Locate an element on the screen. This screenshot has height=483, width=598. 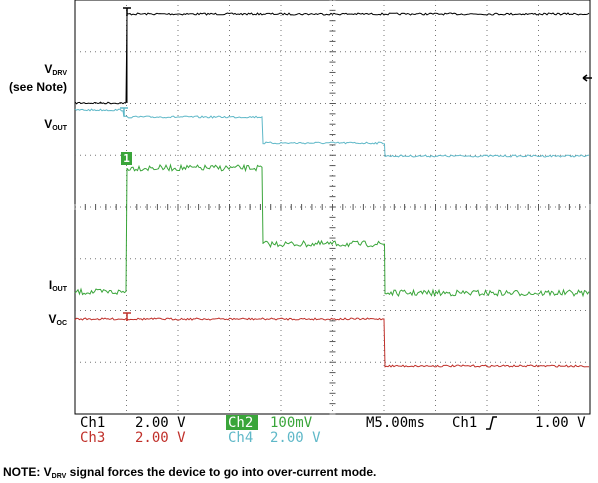
readout: Ch2 is located at coordinates (240, 423).